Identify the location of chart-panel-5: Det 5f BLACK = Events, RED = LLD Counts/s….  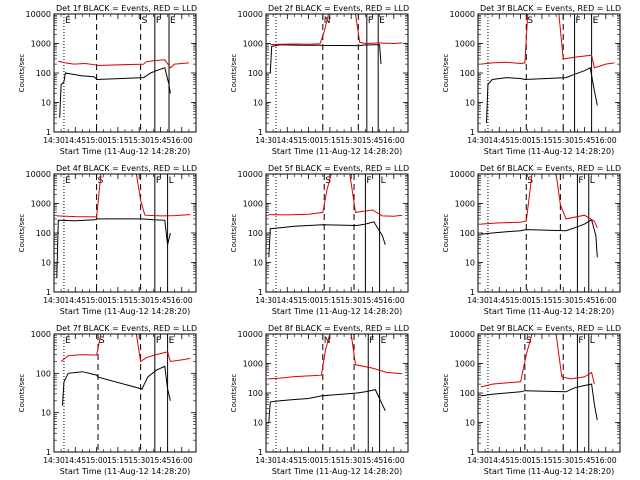
(319, 240).